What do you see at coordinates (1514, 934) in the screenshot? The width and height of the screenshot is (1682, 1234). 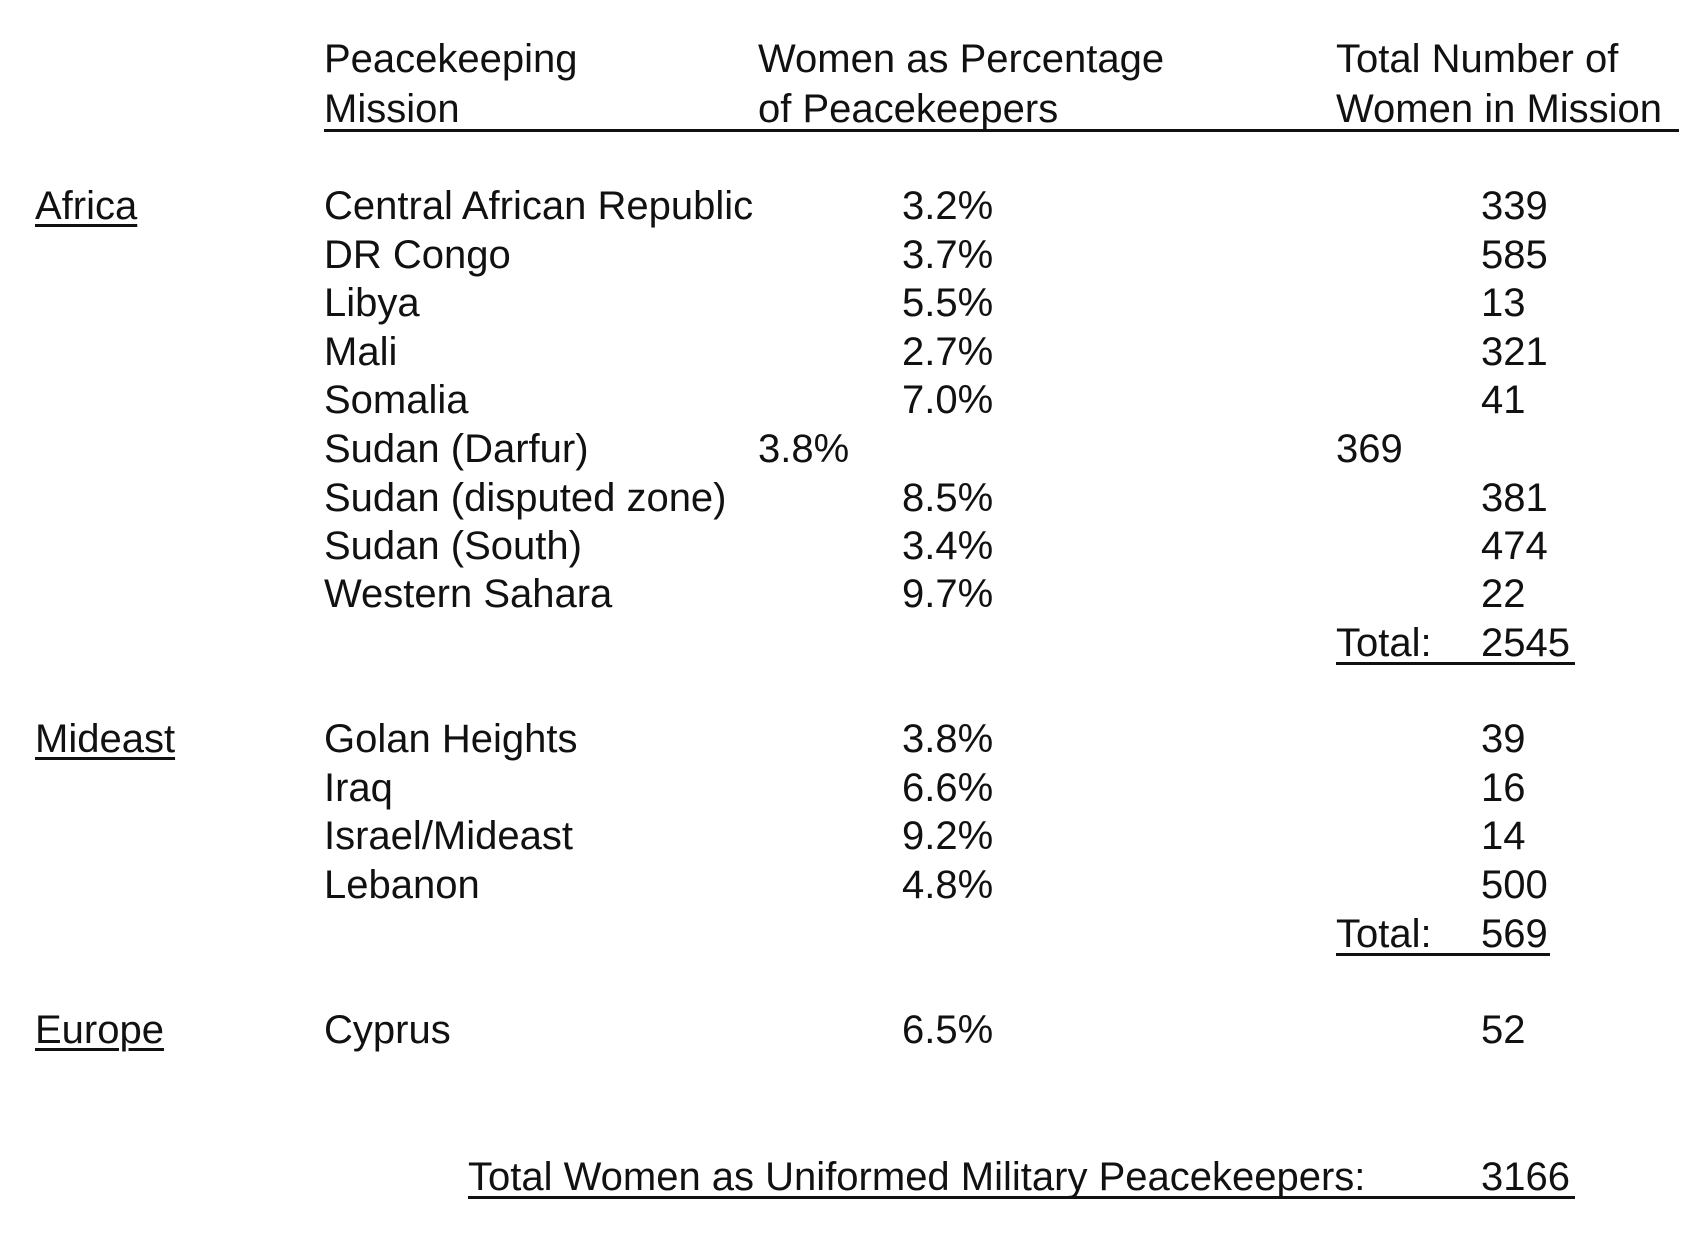 I see `total-value: 569` at bounding box center [1514, 934].